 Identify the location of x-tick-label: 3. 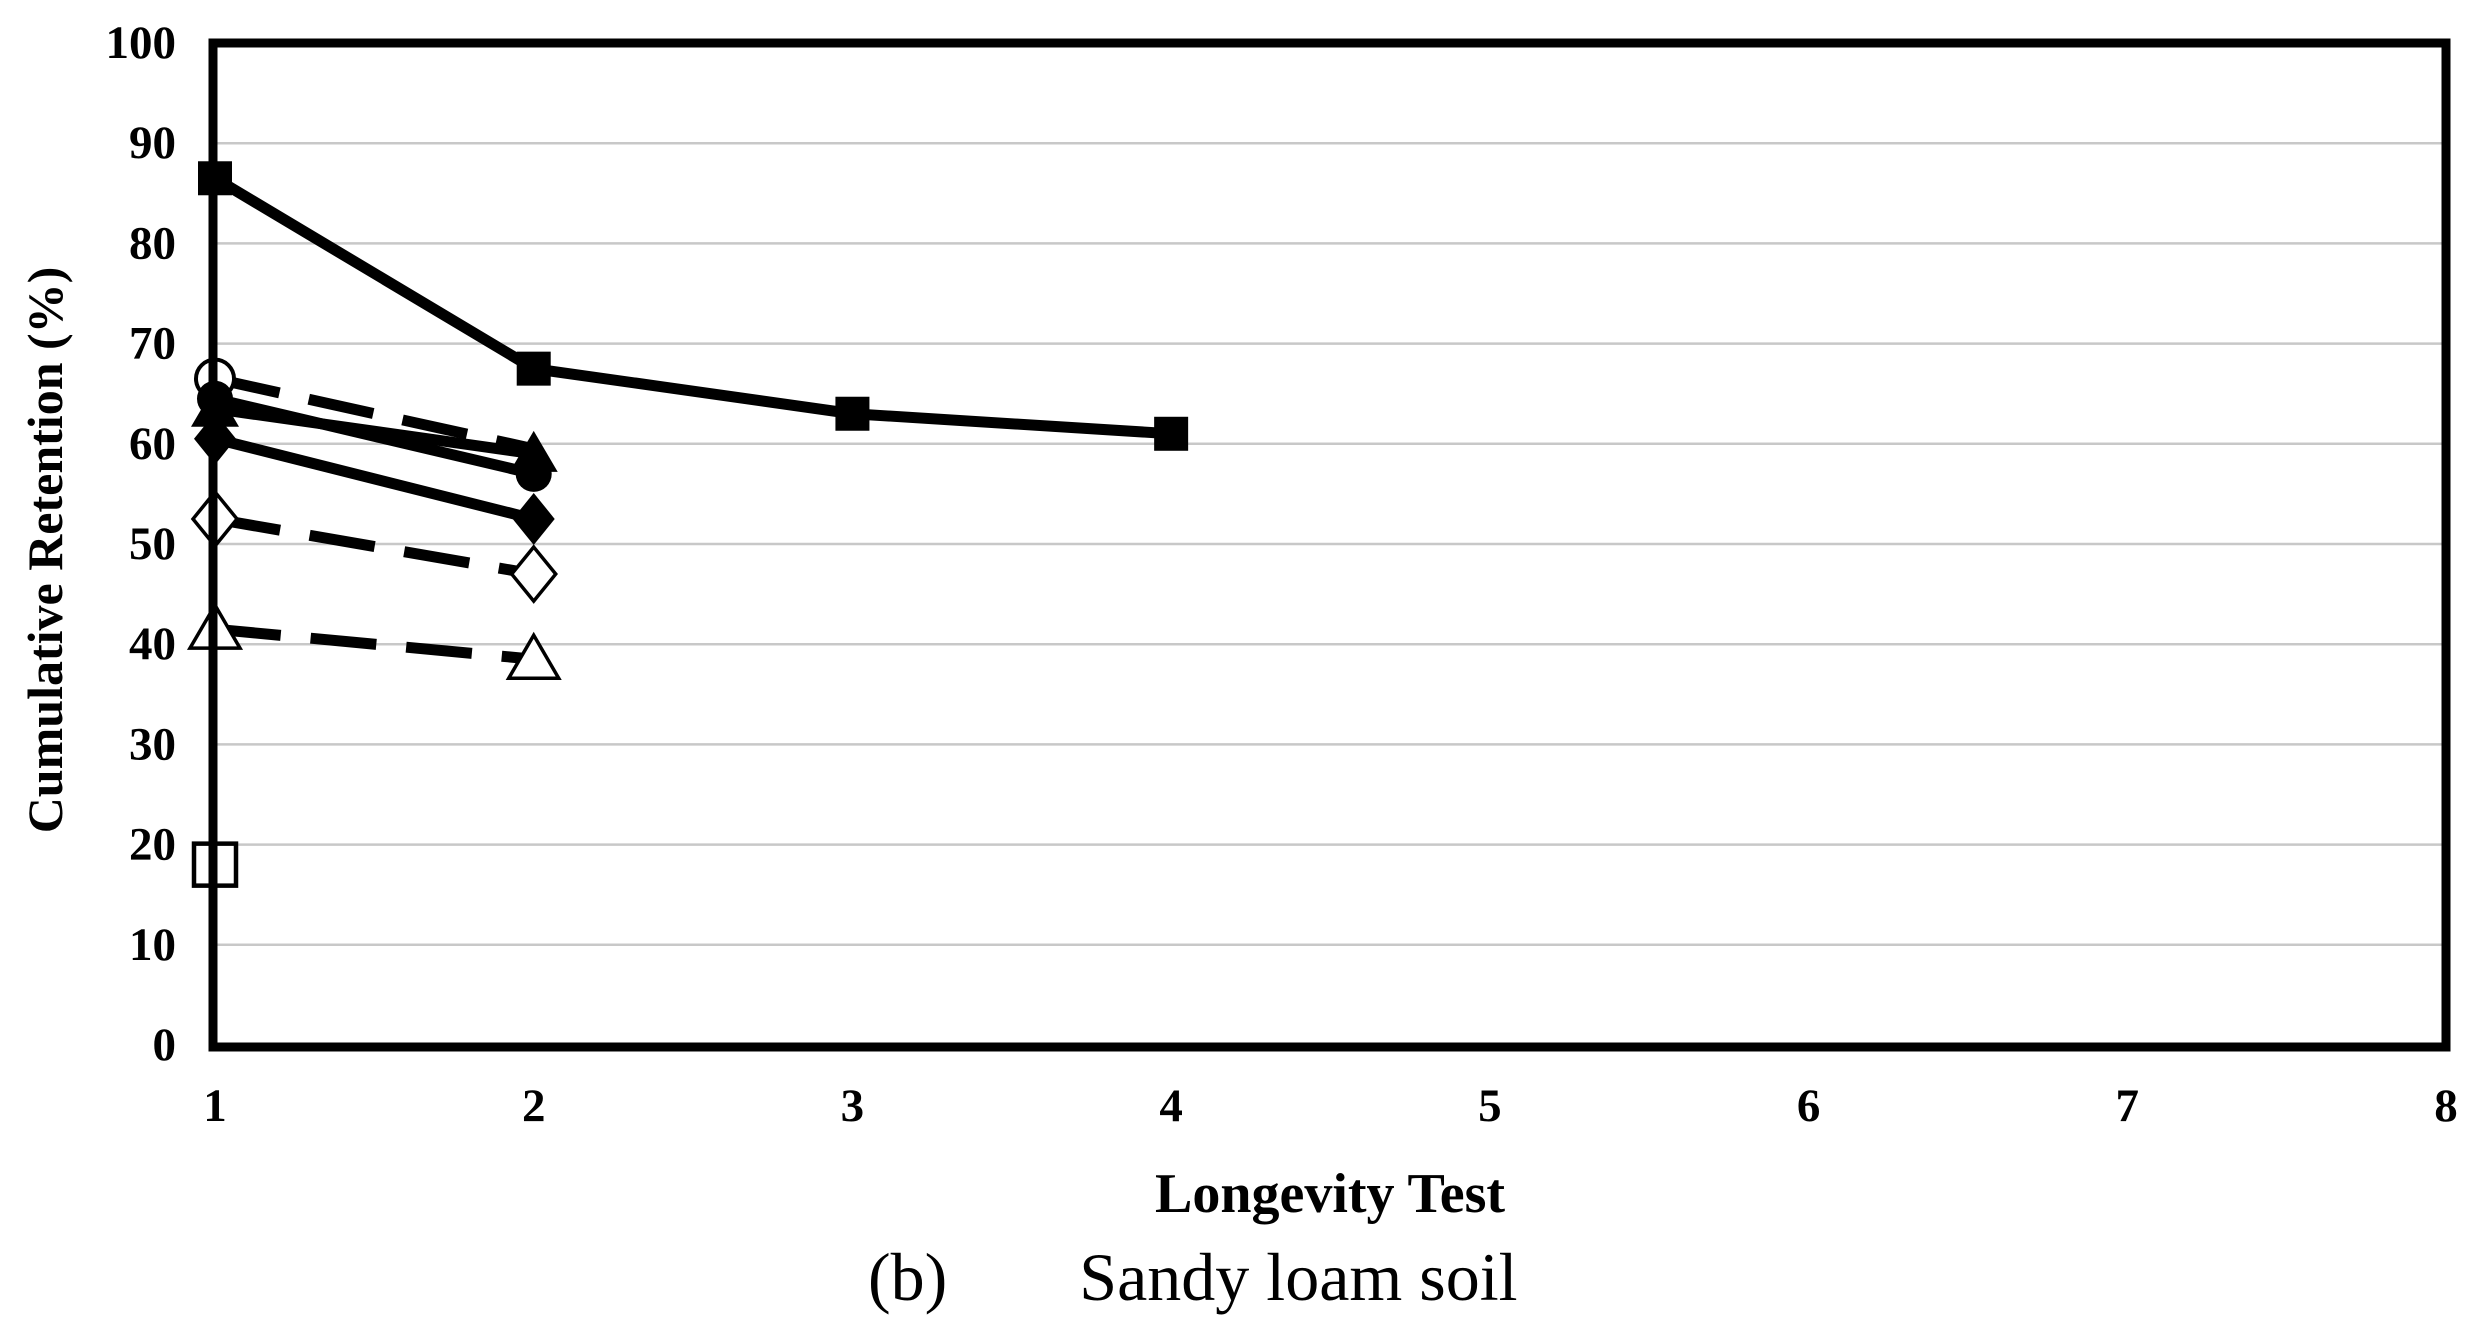
(853, 1106).